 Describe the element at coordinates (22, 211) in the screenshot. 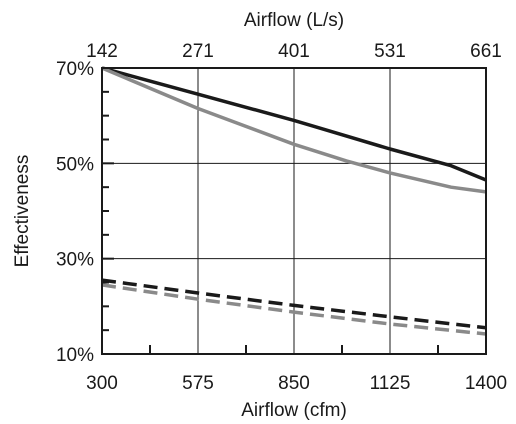

I see `y-axis-title: Effectiveness` at that location.